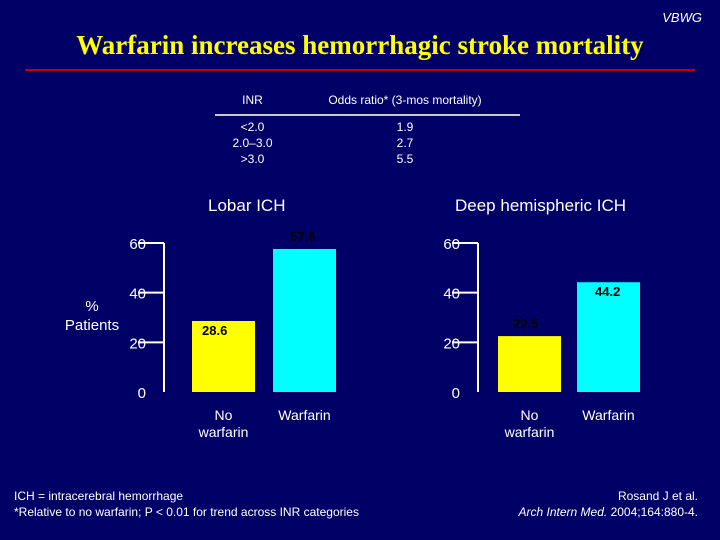  Describe the element at coordinates (657, 496) in the screenshot. I see `citation-authors: Rosand J et al.` at that location.